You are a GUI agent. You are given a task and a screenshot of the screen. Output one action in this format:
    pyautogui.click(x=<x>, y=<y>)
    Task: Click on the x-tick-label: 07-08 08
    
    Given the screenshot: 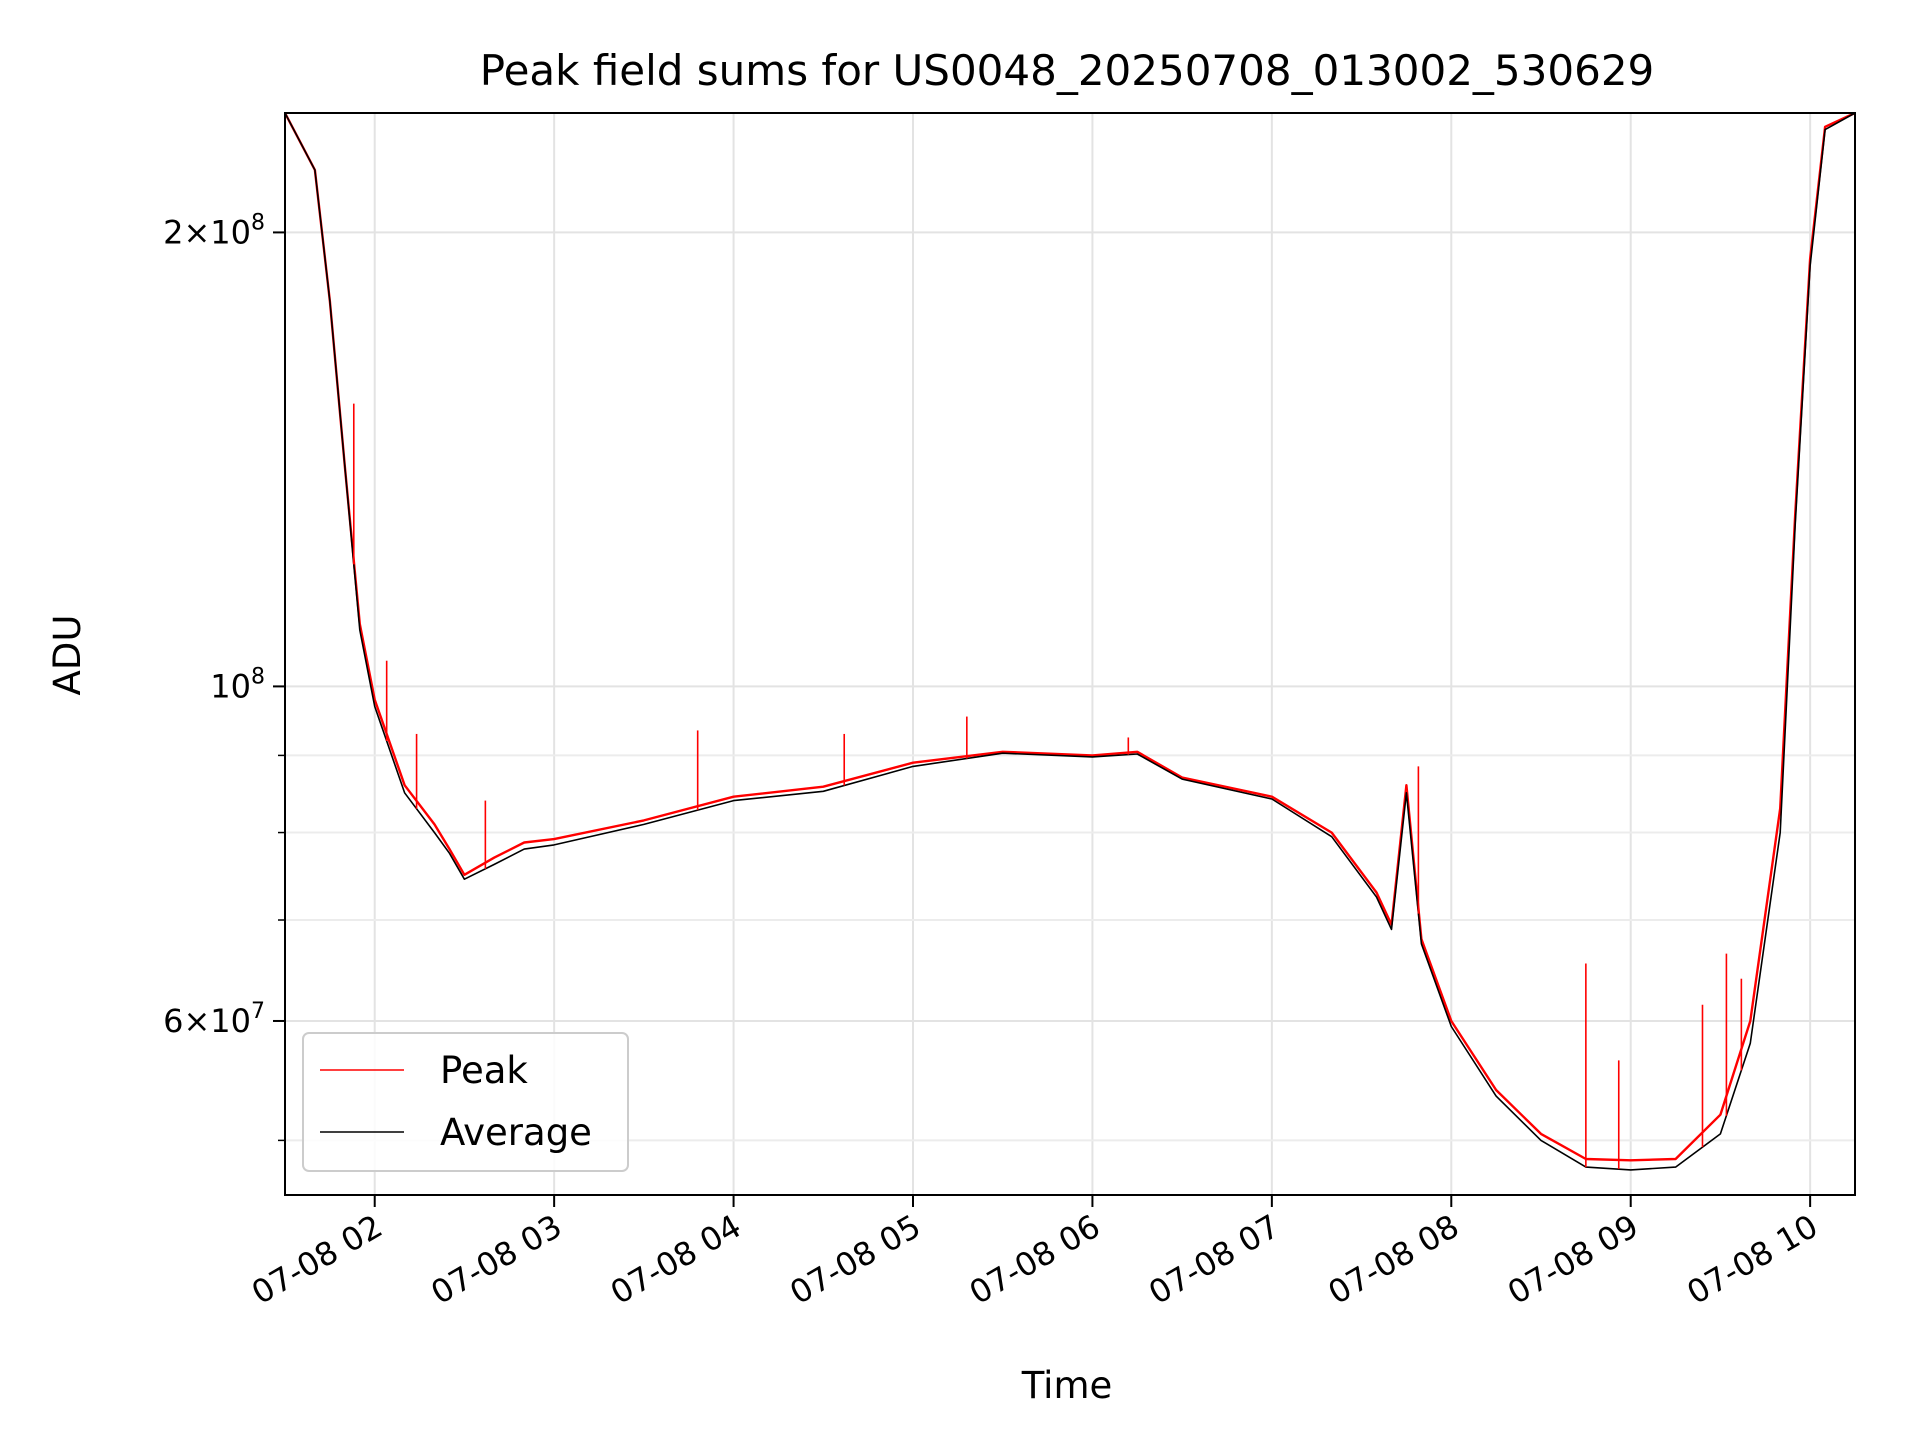 What is the action you would take?
    pyautogui.click(x=1394, y=1259)
    